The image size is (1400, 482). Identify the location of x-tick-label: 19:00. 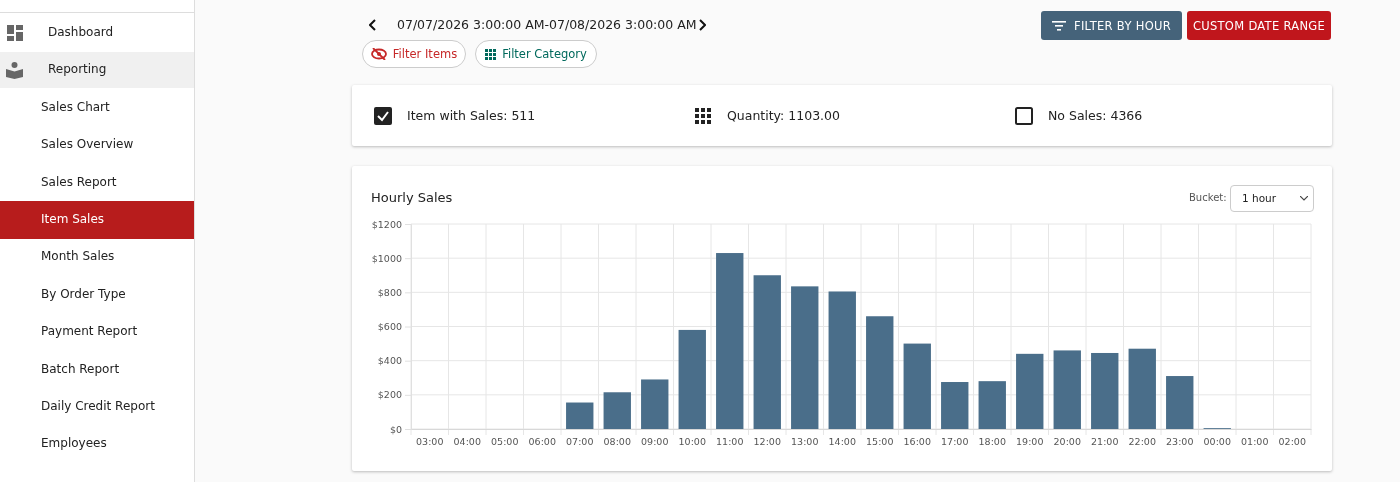
(1030, 441).